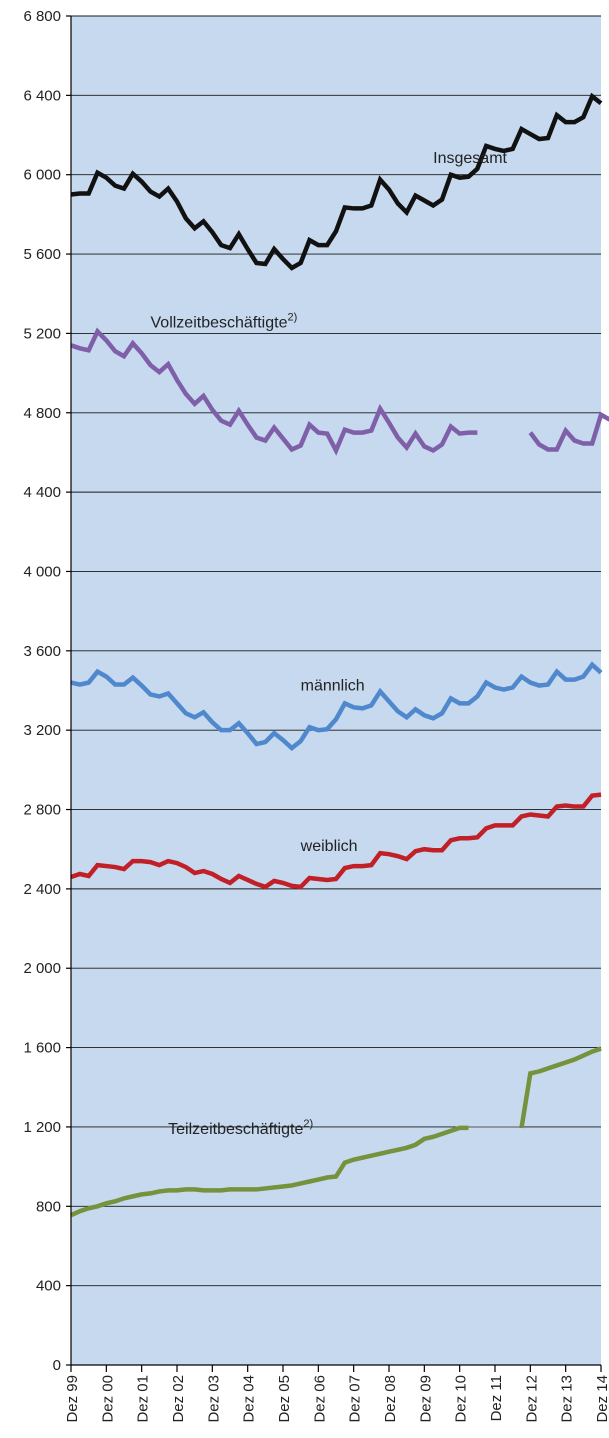  I want to click on x-tick-label: Dez 14, so click(601, 1399).